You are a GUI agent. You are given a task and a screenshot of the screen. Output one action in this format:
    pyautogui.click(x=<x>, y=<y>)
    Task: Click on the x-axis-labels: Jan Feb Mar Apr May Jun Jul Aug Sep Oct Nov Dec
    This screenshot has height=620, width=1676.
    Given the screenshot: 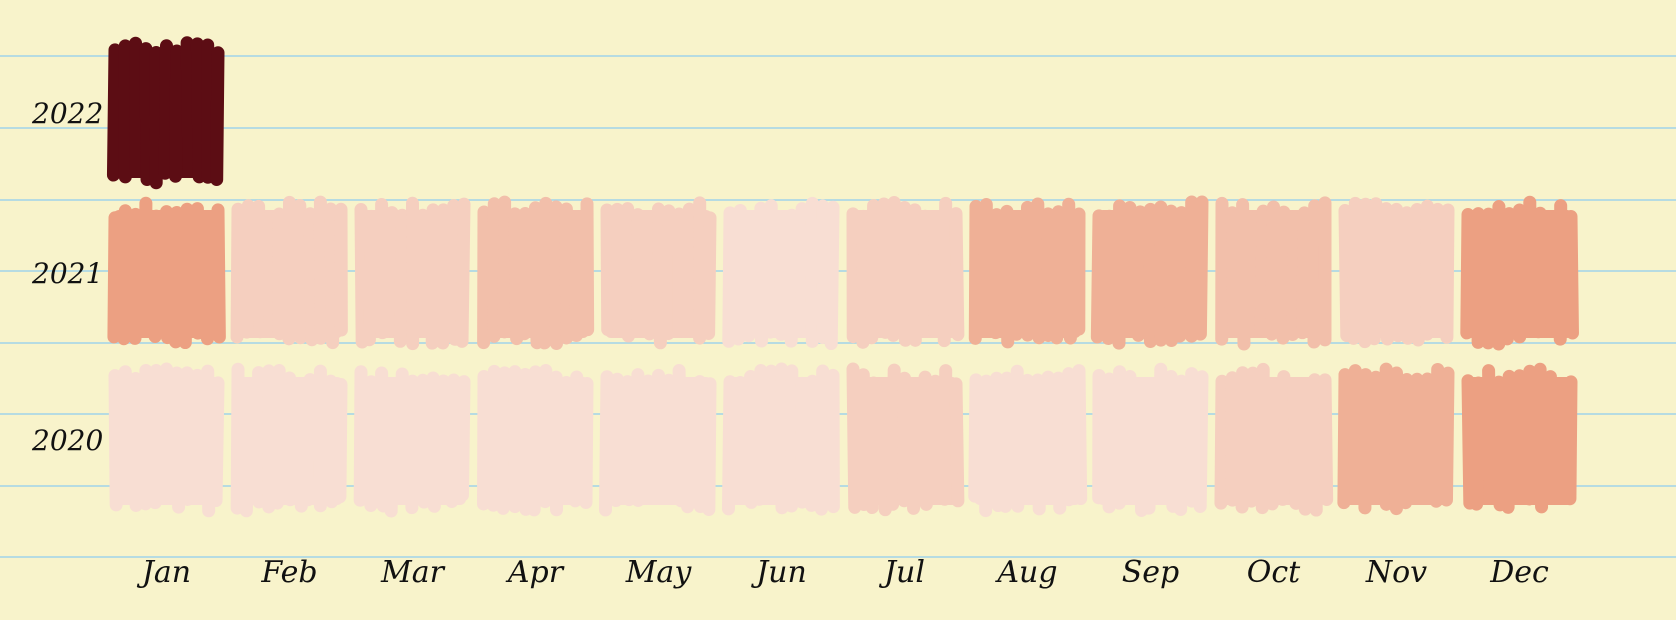 What is the action you would take?
    pyautogui.click(x=842, y=572)
    